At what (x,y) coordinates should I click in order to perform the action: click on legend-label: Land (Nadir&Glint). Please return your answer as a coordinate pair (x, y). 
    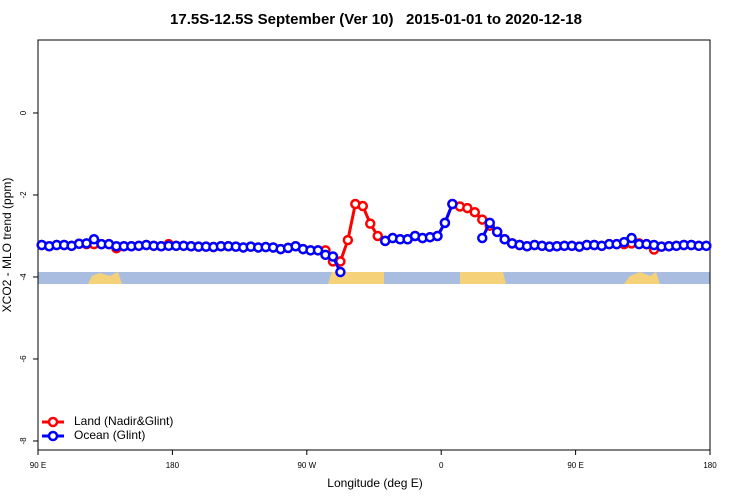
    Looking at the image, I should click on (123, 421).